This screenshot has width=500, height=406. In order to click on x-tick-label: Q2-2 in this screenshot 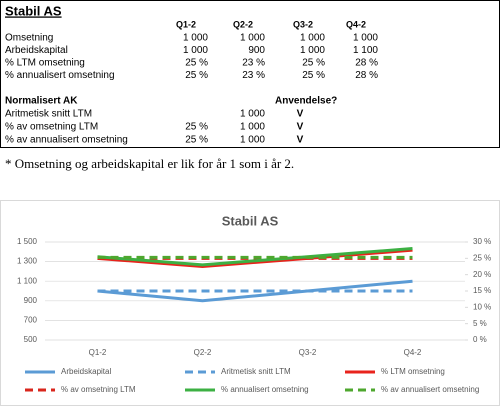, I will do `click(203, 352)`.